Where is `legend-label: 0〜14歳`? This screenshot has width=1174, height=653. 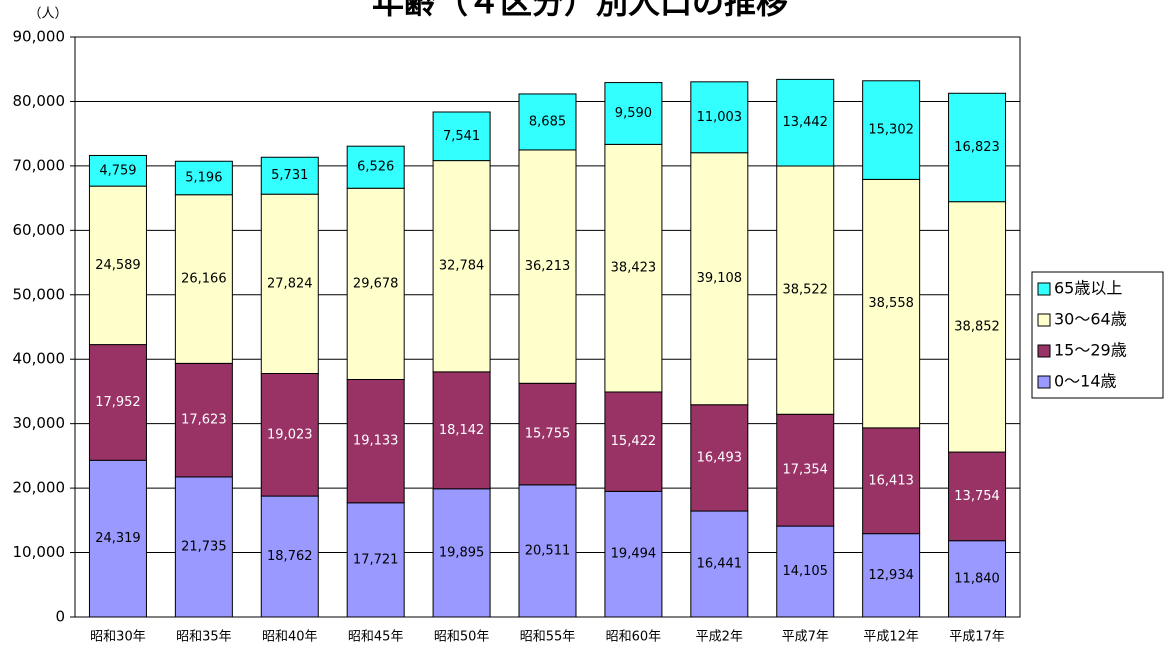
legend-label: 0〜14歳 is located at coordinates (1085, 381).